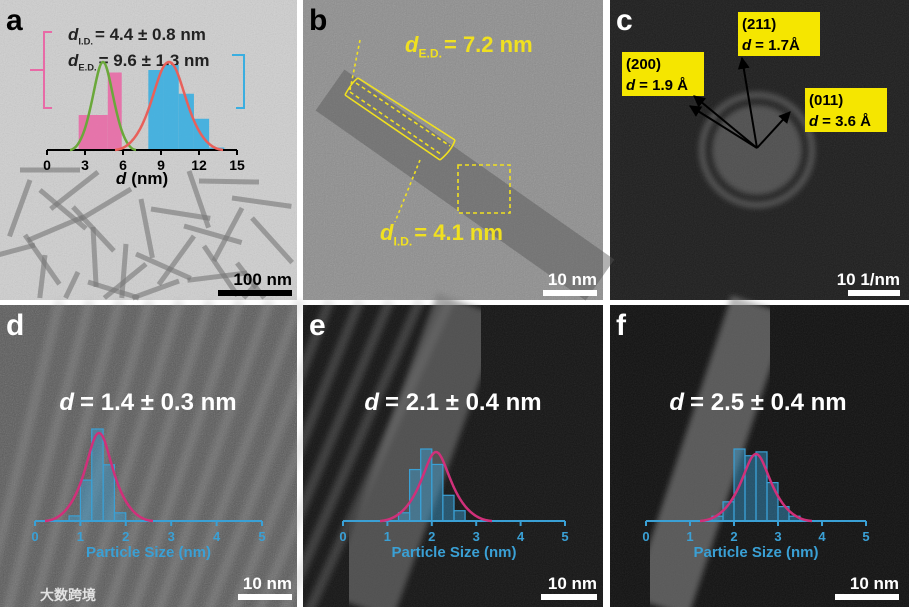 The height and width of the screenshot is (607, 909). What do you see at coordinates (822, 536) in the screenshot?
I see `x-tick-label: 4` at bounding box center [822, 536].